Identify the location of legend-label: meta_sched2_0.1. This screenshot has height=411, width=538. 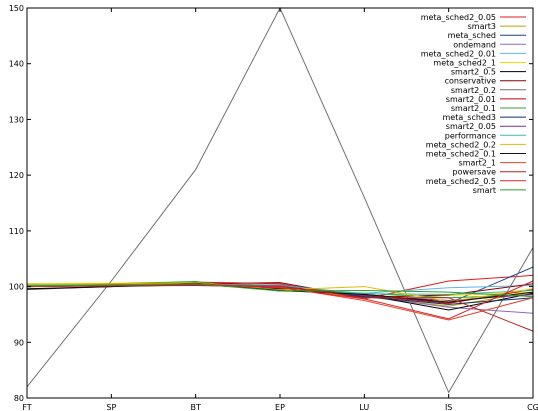
(461, 154).